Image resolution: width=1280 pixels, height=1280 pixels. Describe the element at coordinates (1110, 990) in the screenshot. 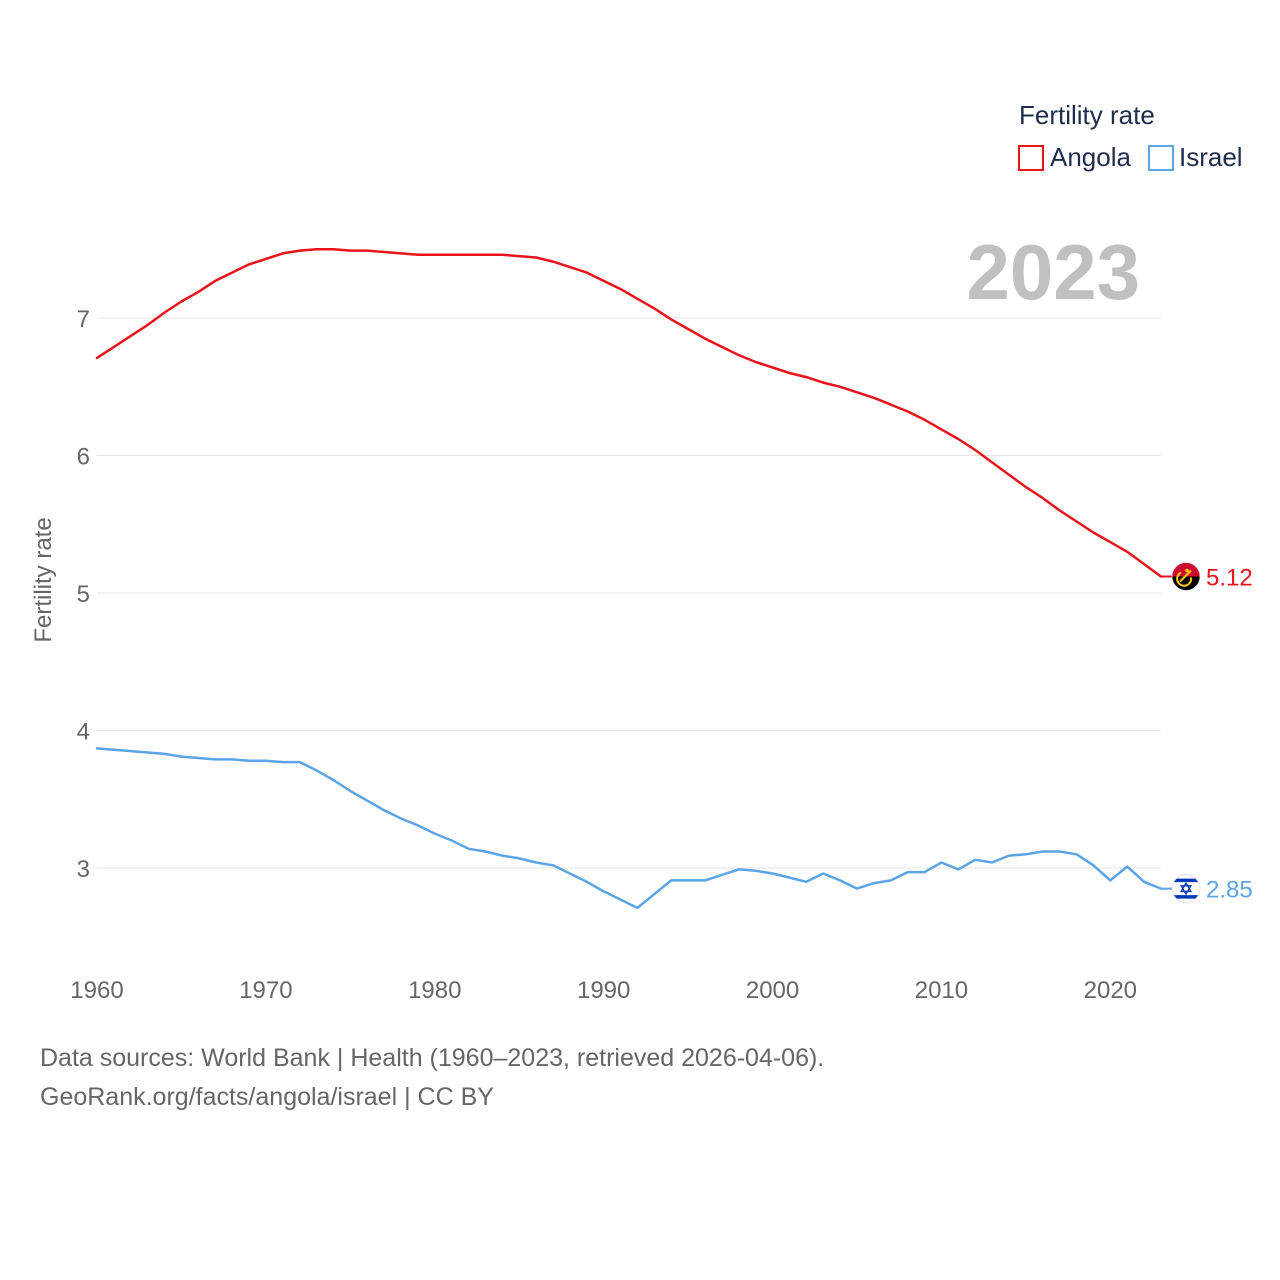

I see `x-tick-label: 2020` at that location.